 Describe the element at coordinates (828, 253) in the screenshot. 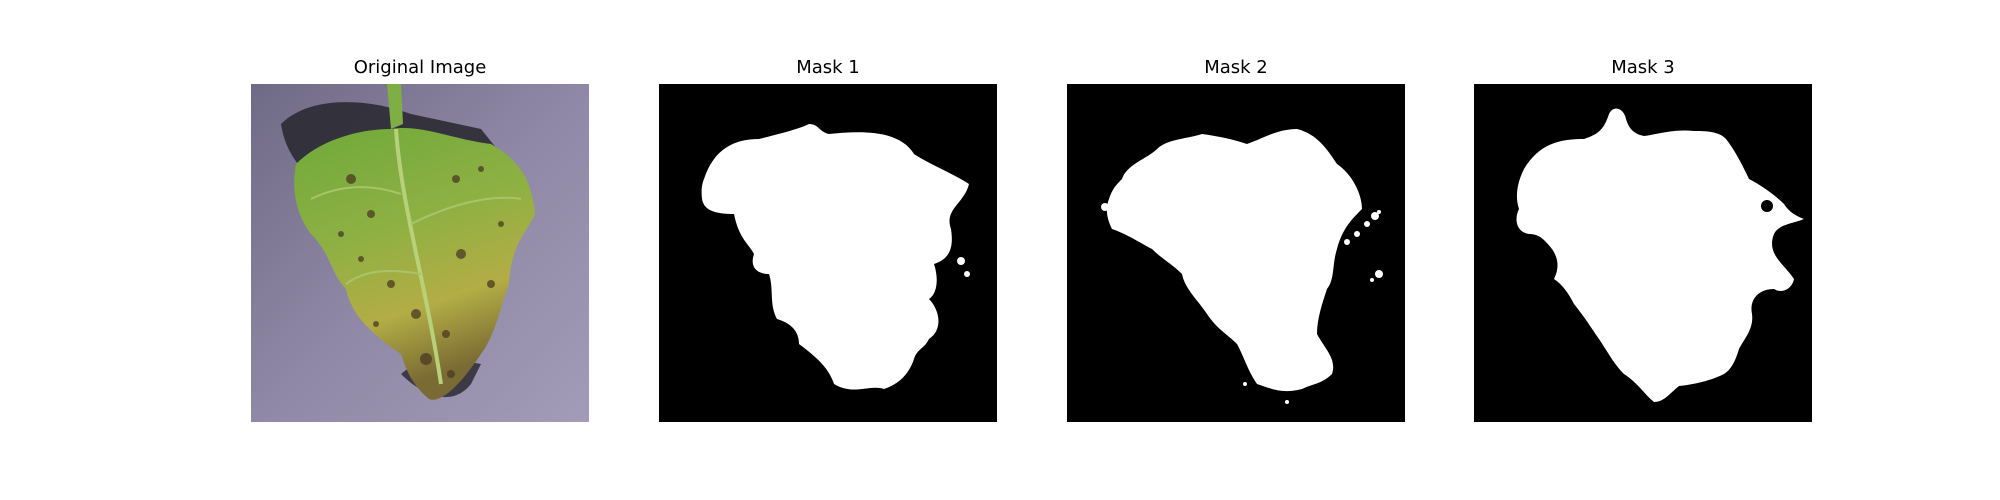

I see `mask-1-image` at that location.